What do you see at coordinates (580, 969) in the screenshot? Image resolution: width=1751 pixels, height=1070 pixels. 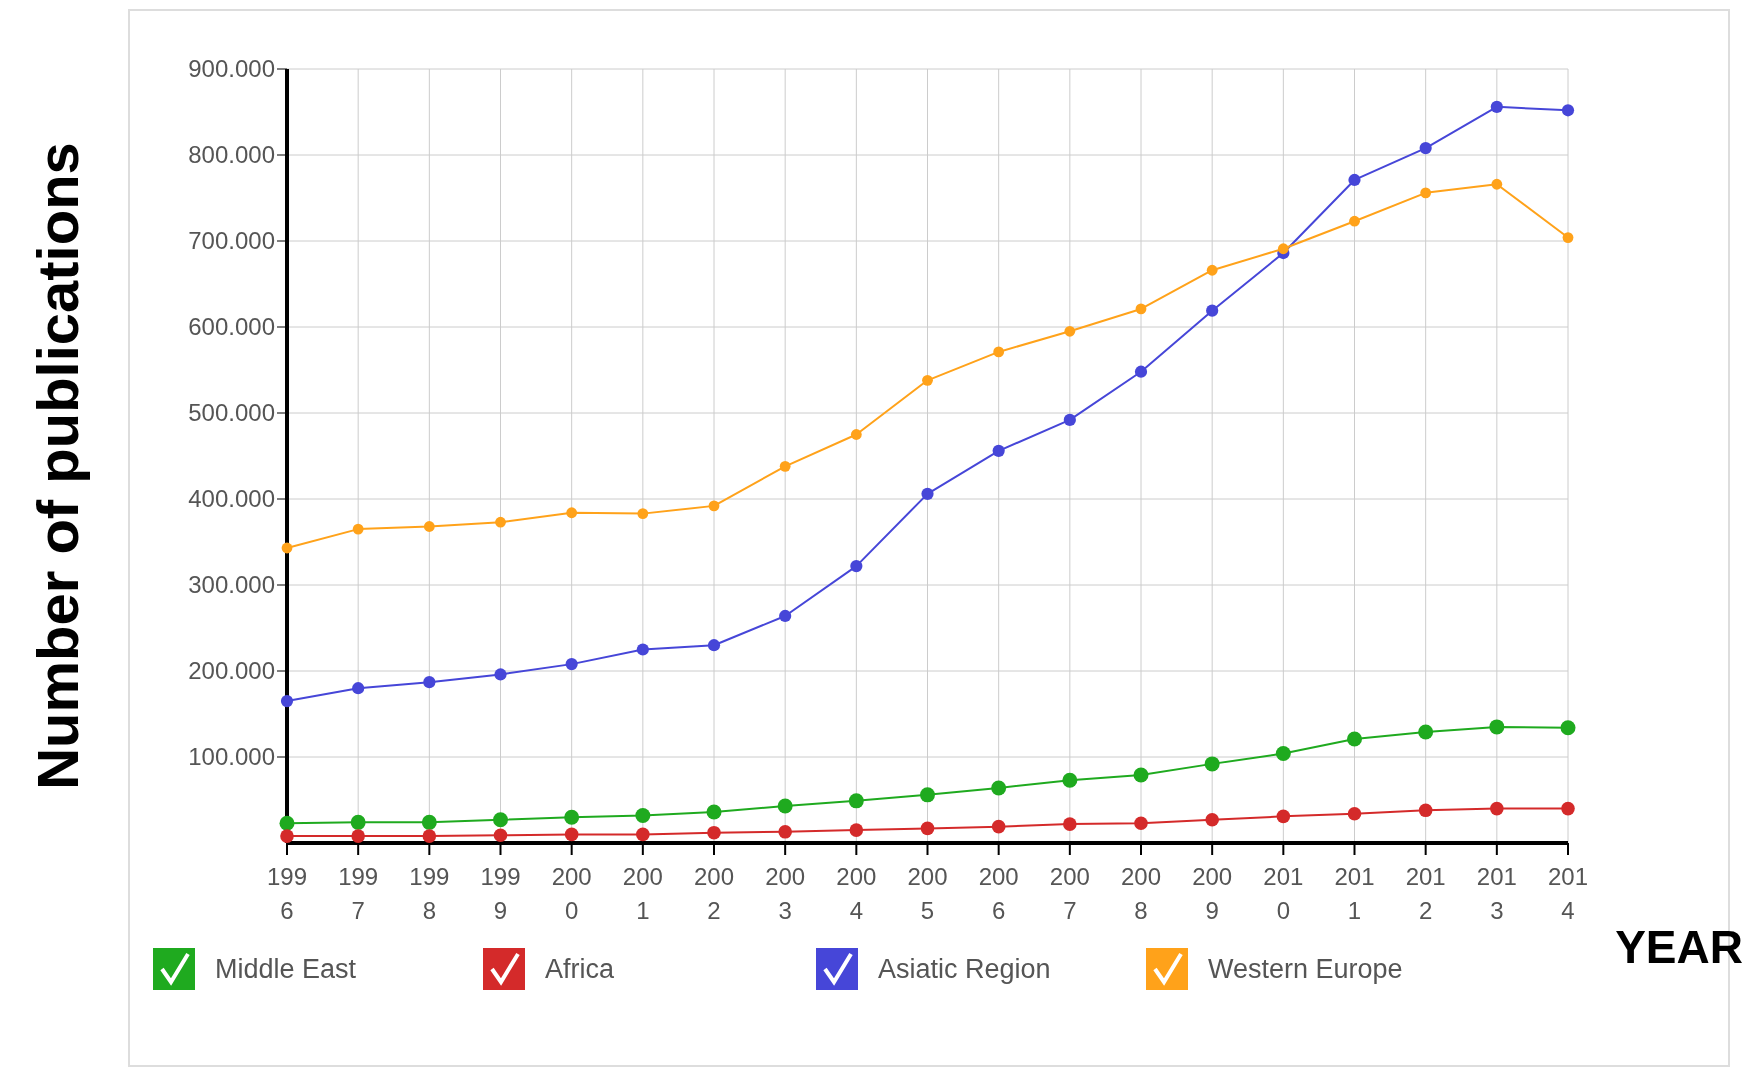 I see `legend-label: Africa` at bounding box center [580, 969].